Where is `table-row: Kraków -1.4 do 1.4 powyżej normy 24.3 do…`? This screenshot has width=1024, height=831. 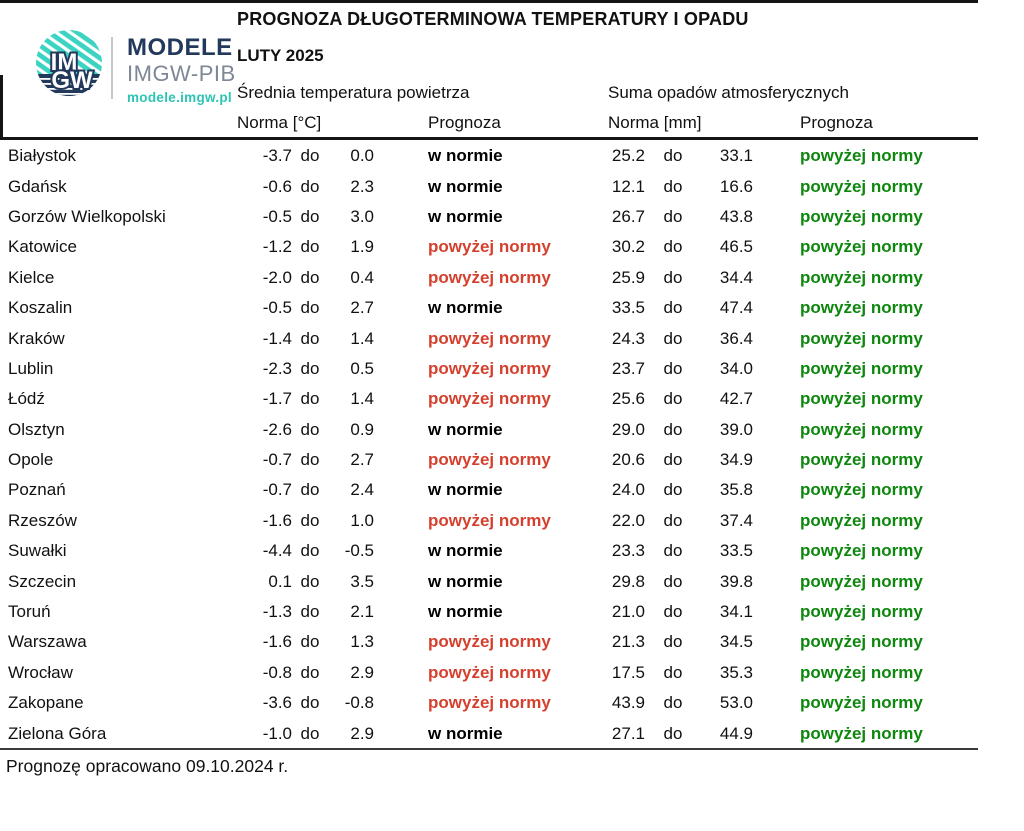
table-row: Kraków -1.4 do 1.4 powyżej normy 24.3 do… is located at coordinates (505, 338).